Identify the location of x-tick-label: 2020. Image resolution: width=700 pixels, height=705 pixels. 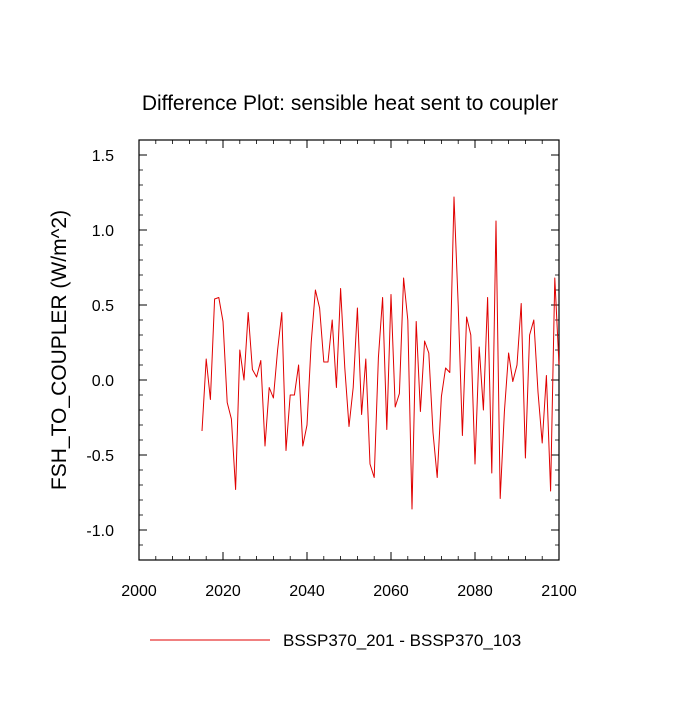
(223, 591).